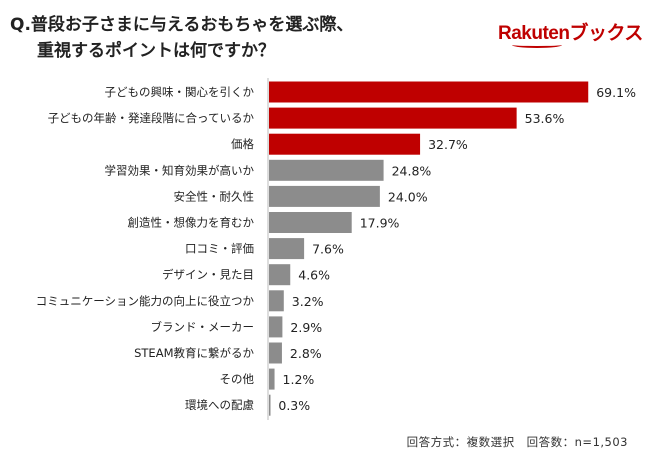 The width and height of the screenshot is (650, 462). I want to click on category-label: デザイン・見た目, so click(208, 275).